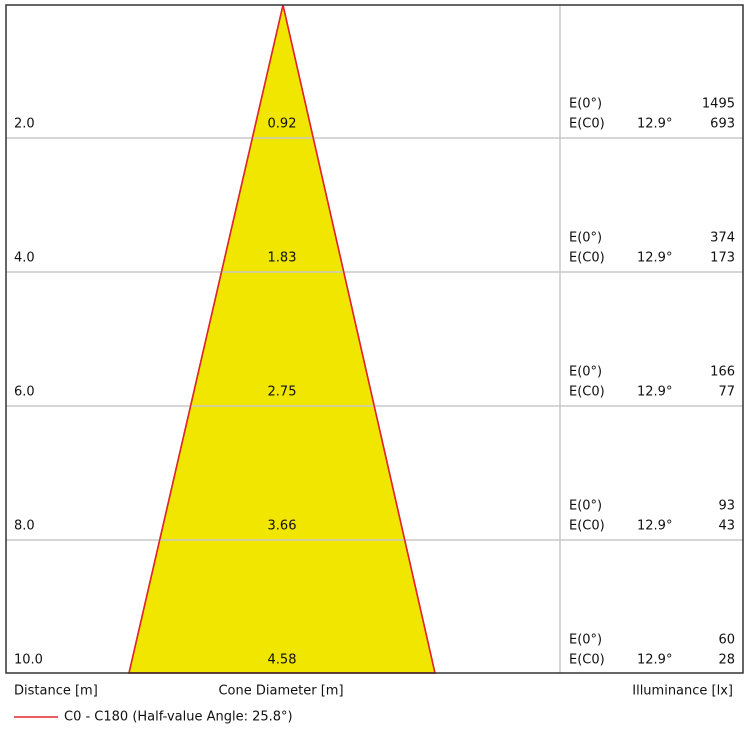 The width and height of the screenshot is (750, 750). I want to click on cone-diameter: 4.58, so click(282, 660).